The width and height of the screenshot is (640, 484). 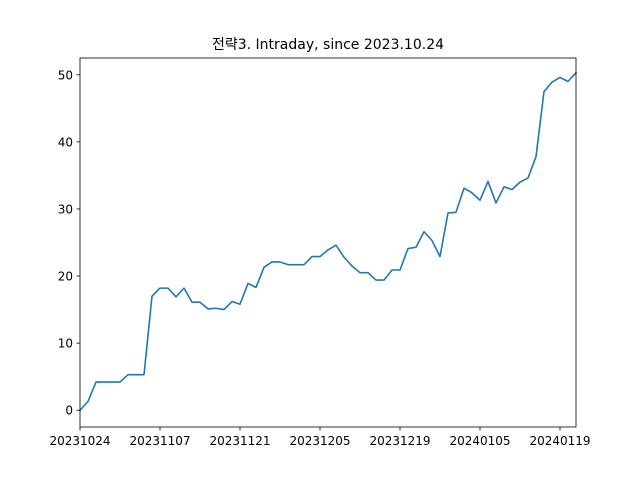 I want to click on x-tick-label: 20231121, so click(x=239, y=441).